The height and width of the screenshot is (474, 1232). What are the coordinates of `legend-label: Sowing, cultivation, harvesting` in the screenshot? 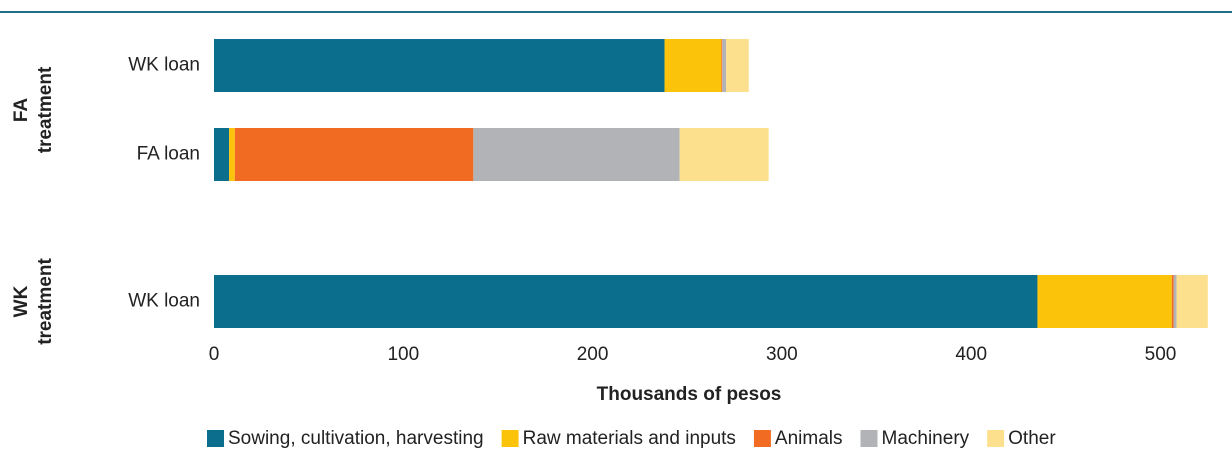 It's located at (356, 438).